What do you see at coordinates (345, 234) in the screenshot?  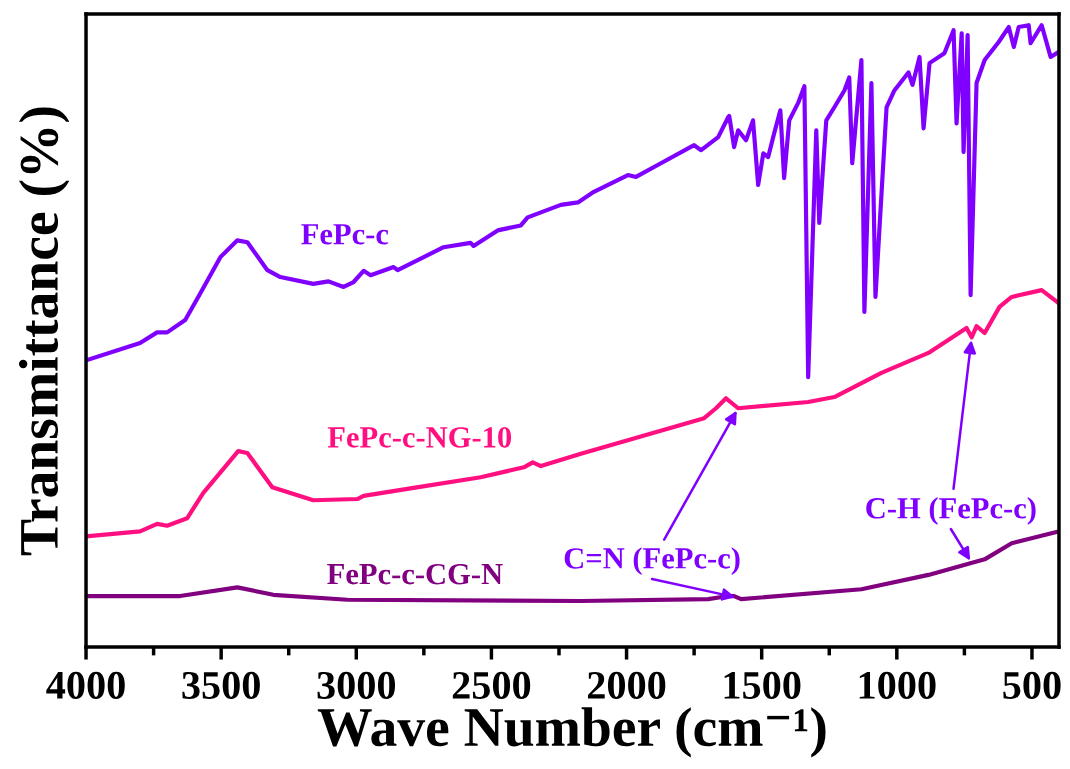 I see `series-label: FePc-c` at bounding box center [345, 234].